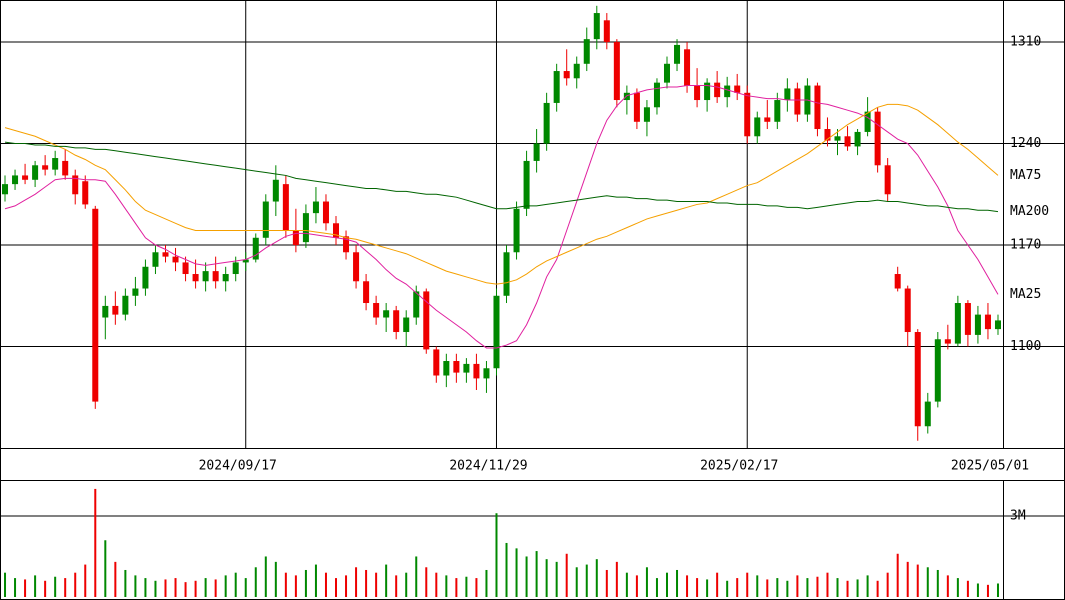 The width and height of the screenshot is (1065, 600). Describe the element at coordinates (990, 466) in the screenshot. I see `x-tick-label: 2025/05/01` at that location.